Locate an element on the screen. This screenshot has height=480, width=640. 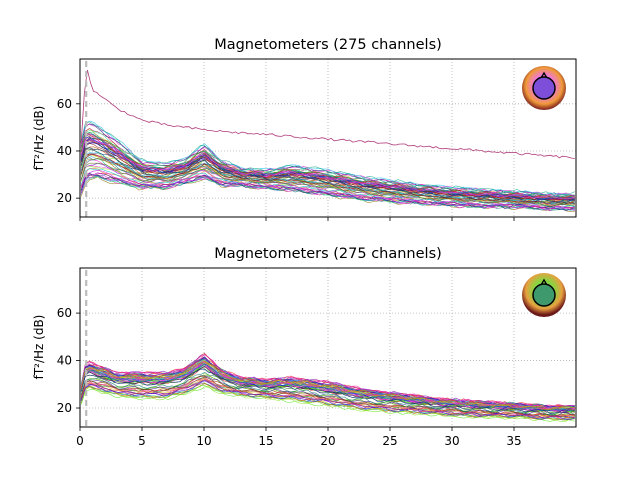
x-tick-label: 0 is located at coordinates (80, 441).